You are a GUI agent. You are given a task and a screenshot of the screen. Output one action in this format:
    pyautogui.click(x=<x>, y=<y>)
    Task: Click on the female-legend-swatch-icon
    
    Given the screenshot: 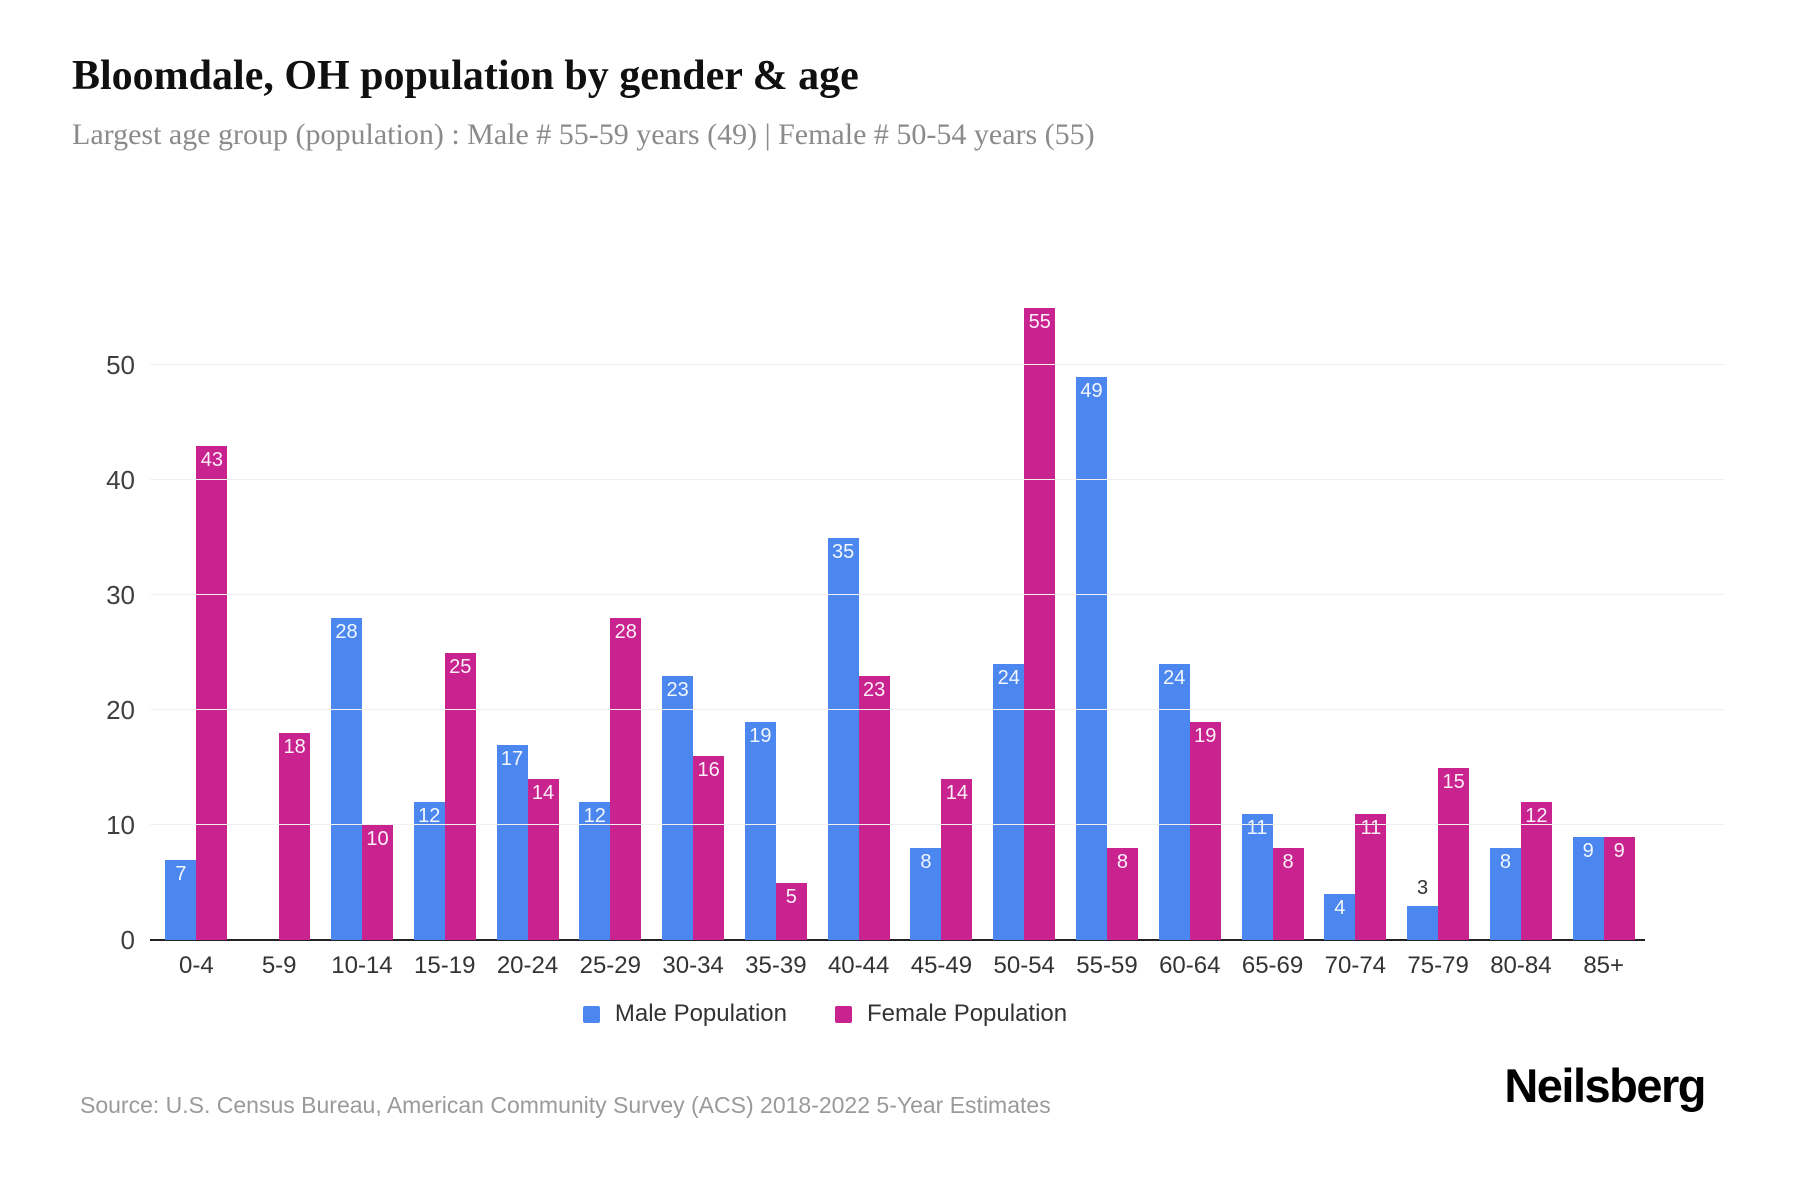 What is the action you would take?
    pyautogui.click(x=843, y=1014)
    